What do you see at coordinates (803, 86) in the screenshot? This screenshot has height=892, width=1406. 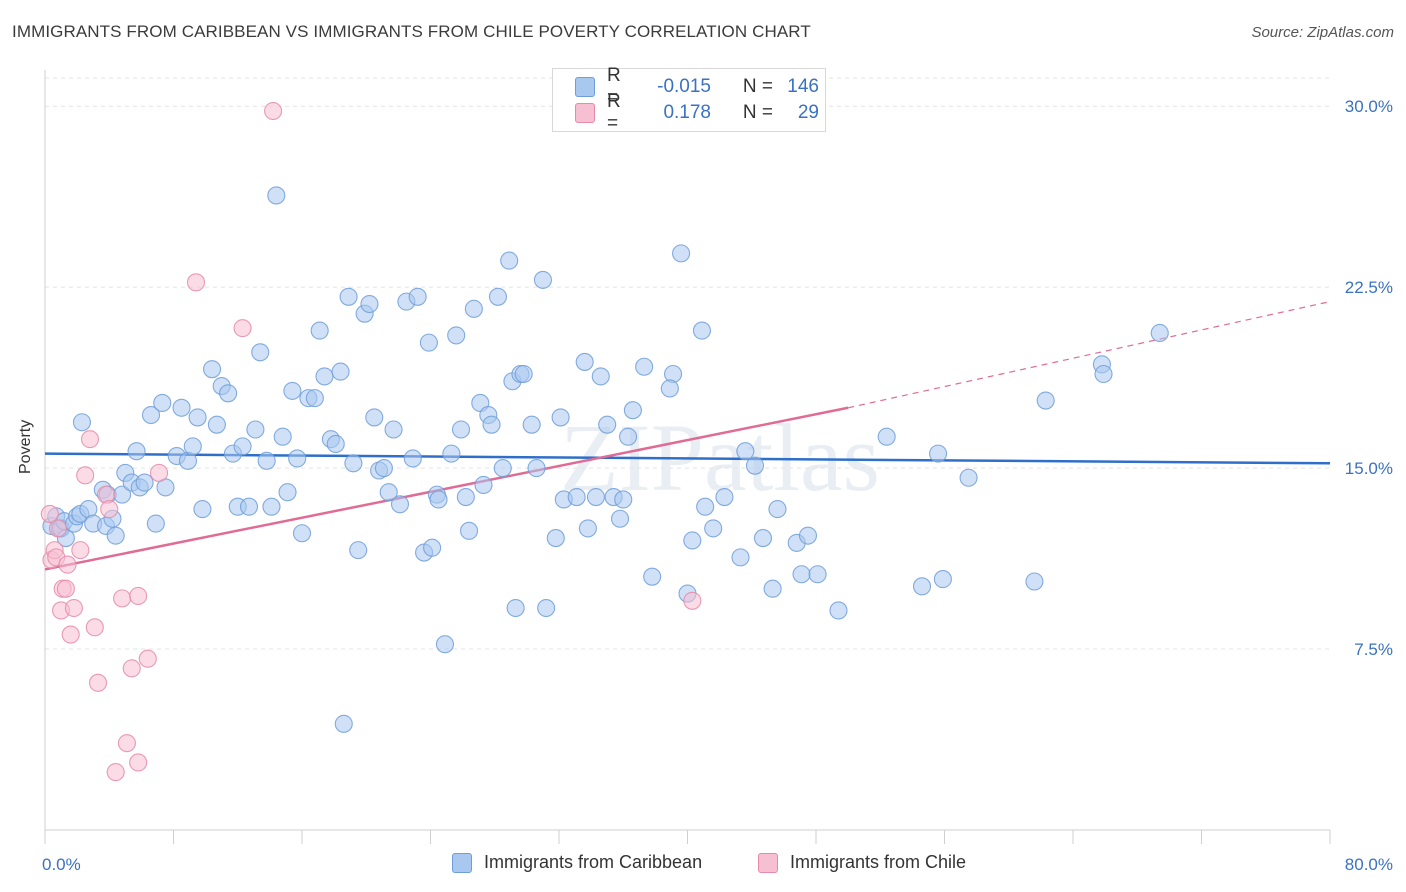 I see `n-value: 146` at bounding box center [803, 86].